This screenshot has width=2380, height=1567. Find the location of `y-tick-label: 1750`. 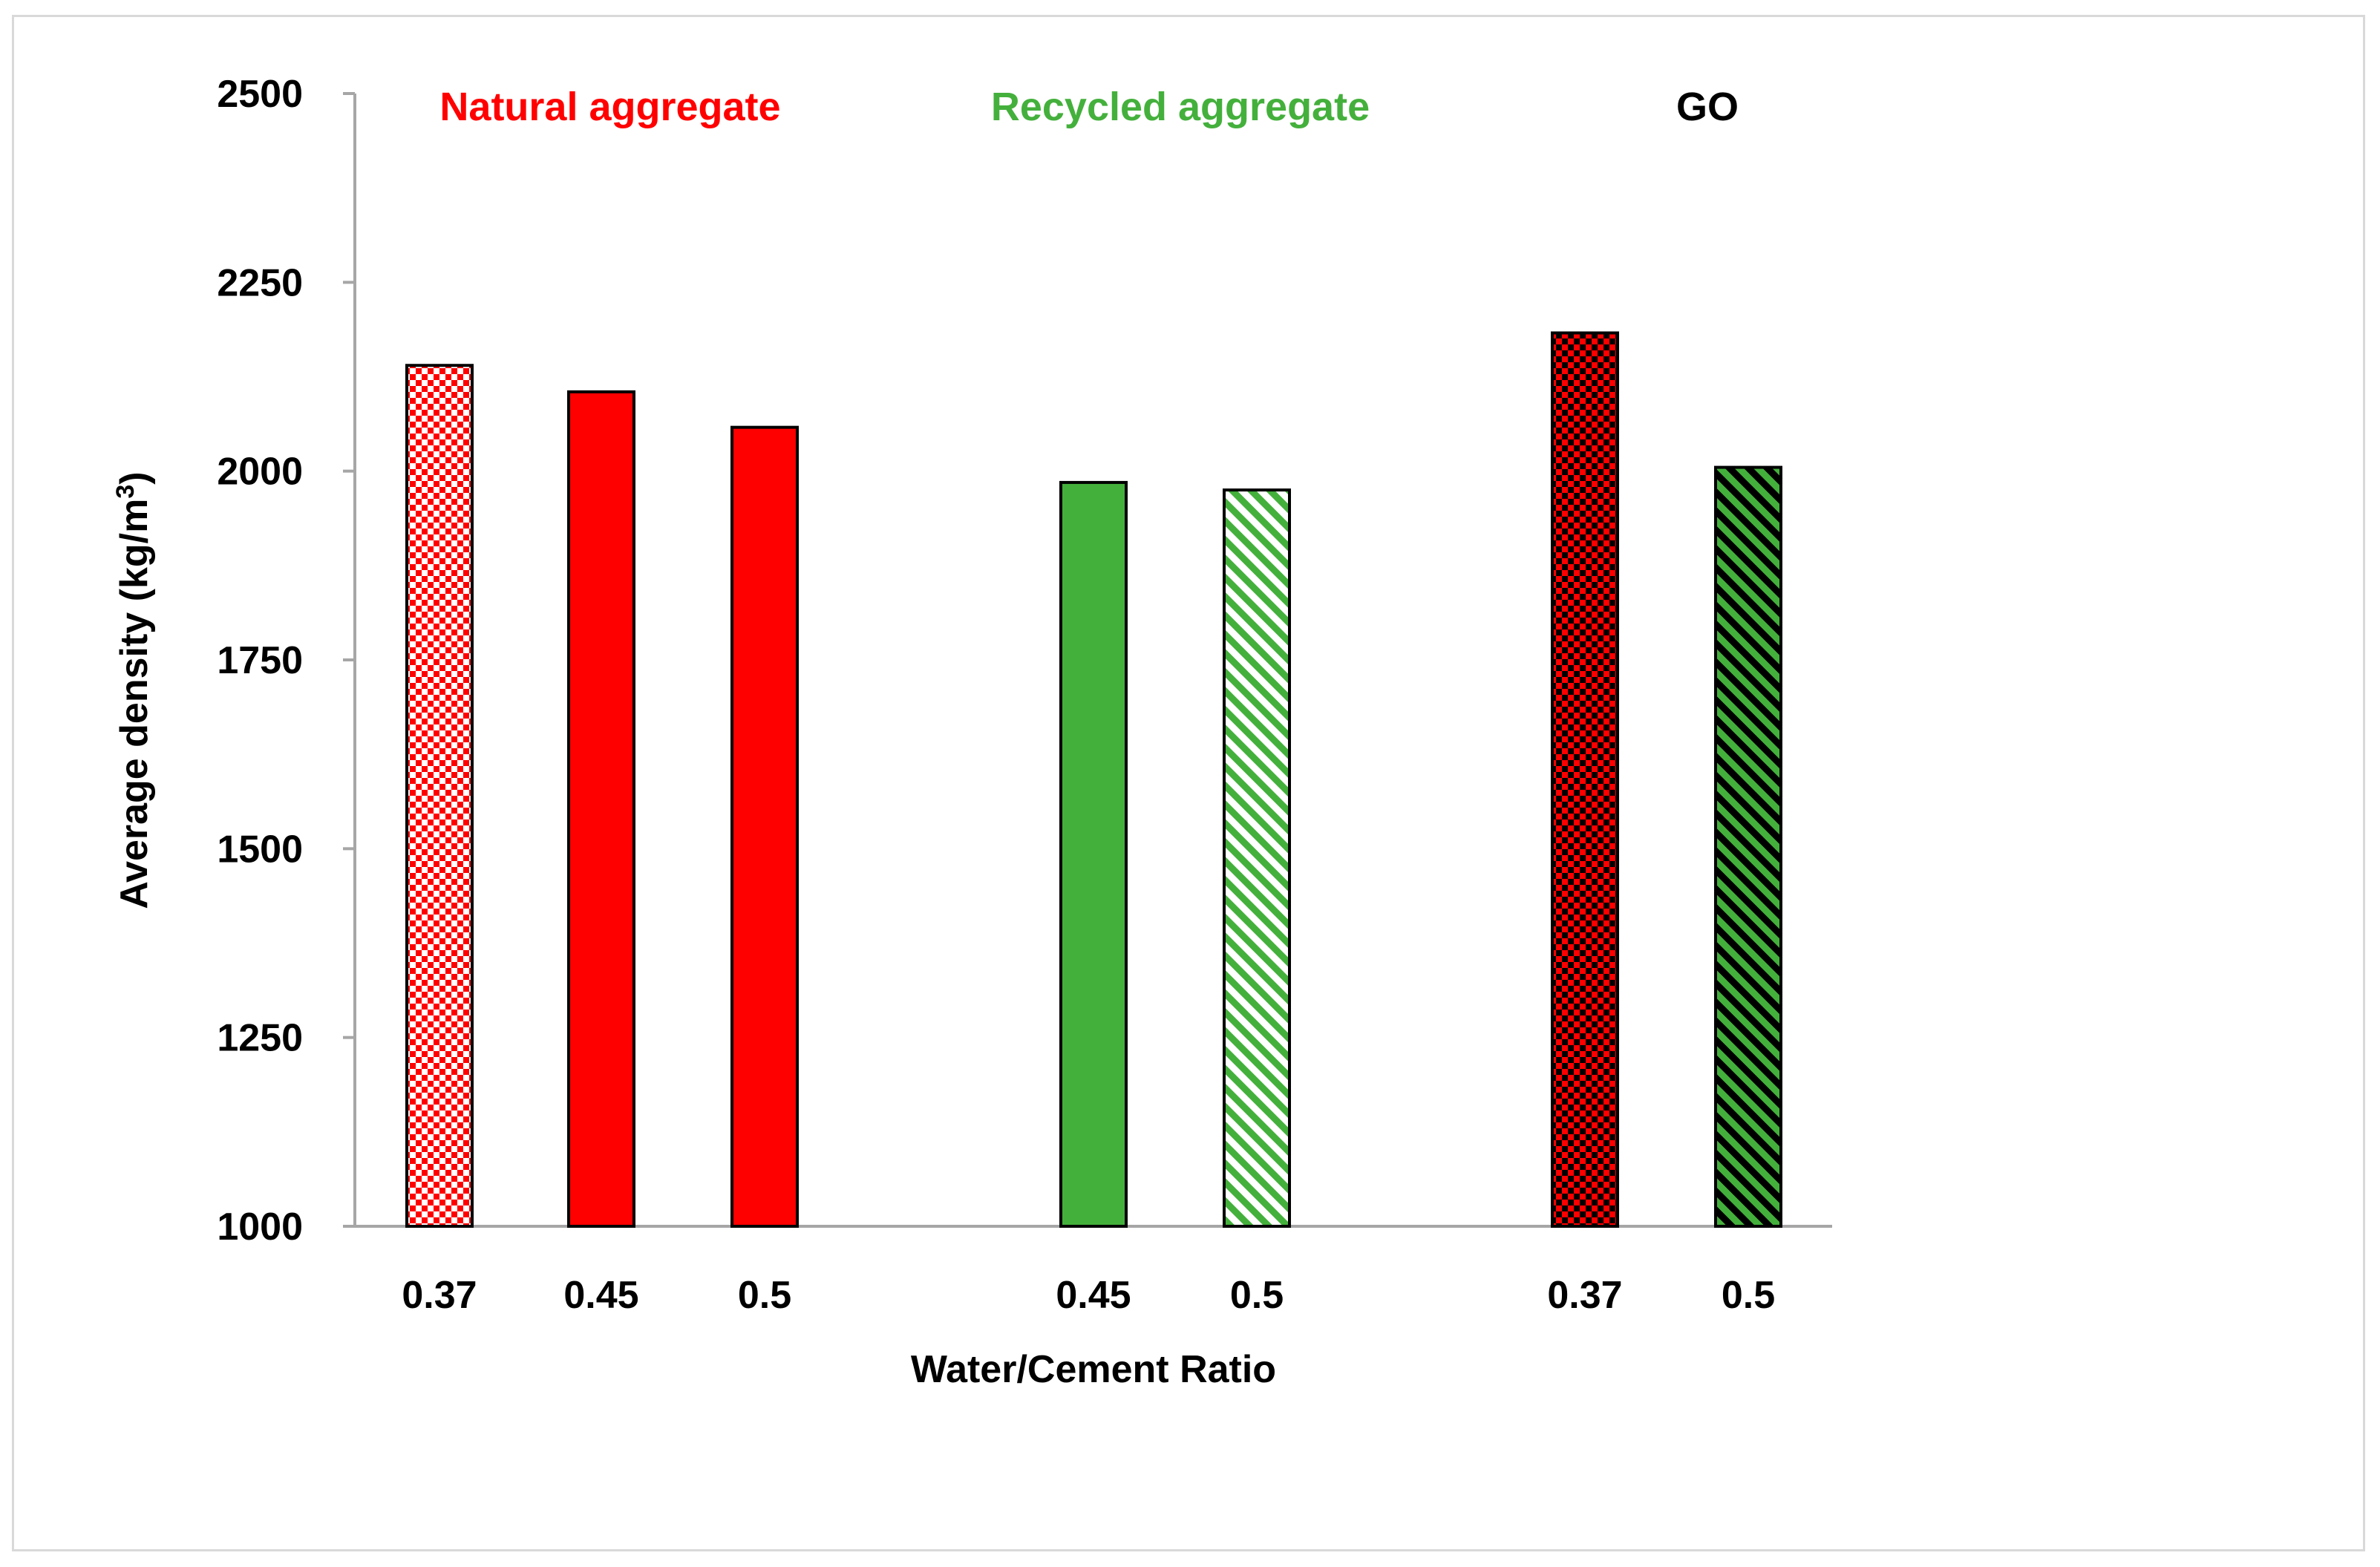

y-tick-label: 1750 is located at coordinates (260, 661).